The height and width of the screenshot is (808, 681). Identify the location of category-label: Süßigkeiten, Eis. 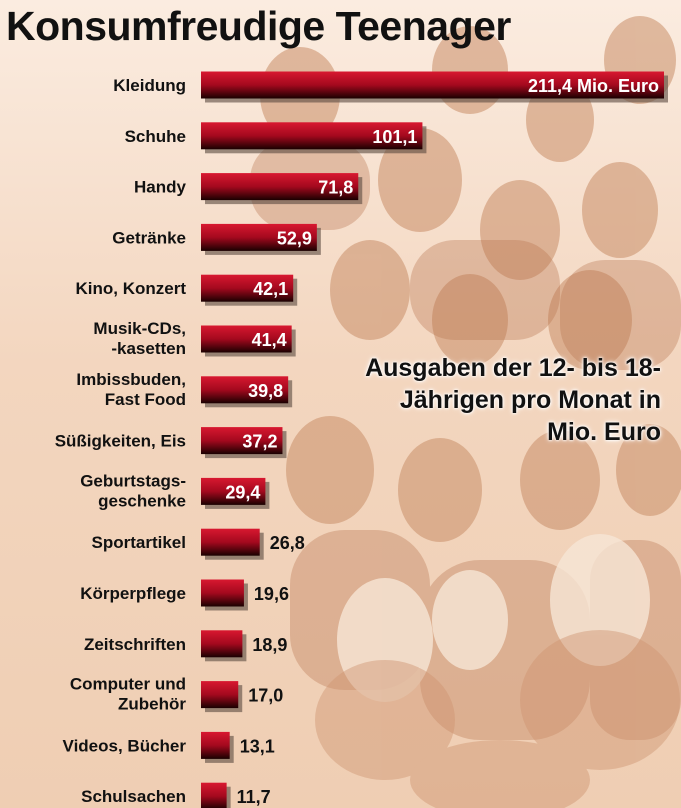
(120, 441).